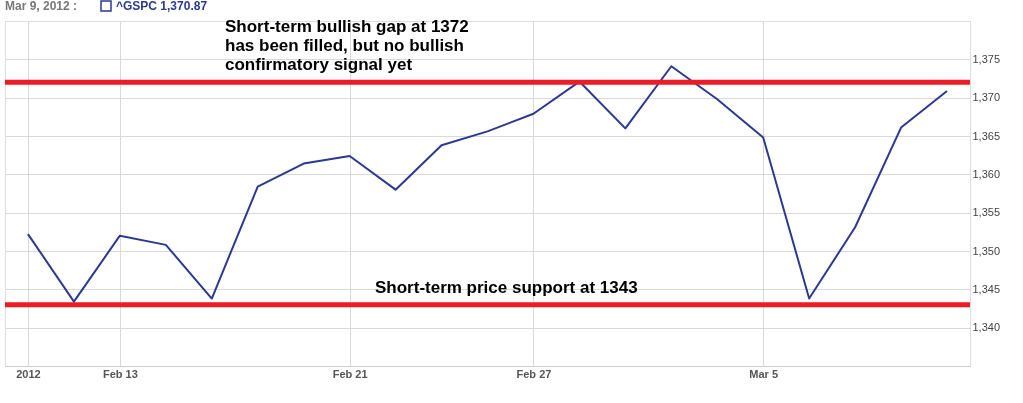  Describe the element at coordinates (986, 58) in the screenshot. I see `y-tick-label: 1,375` at that location.